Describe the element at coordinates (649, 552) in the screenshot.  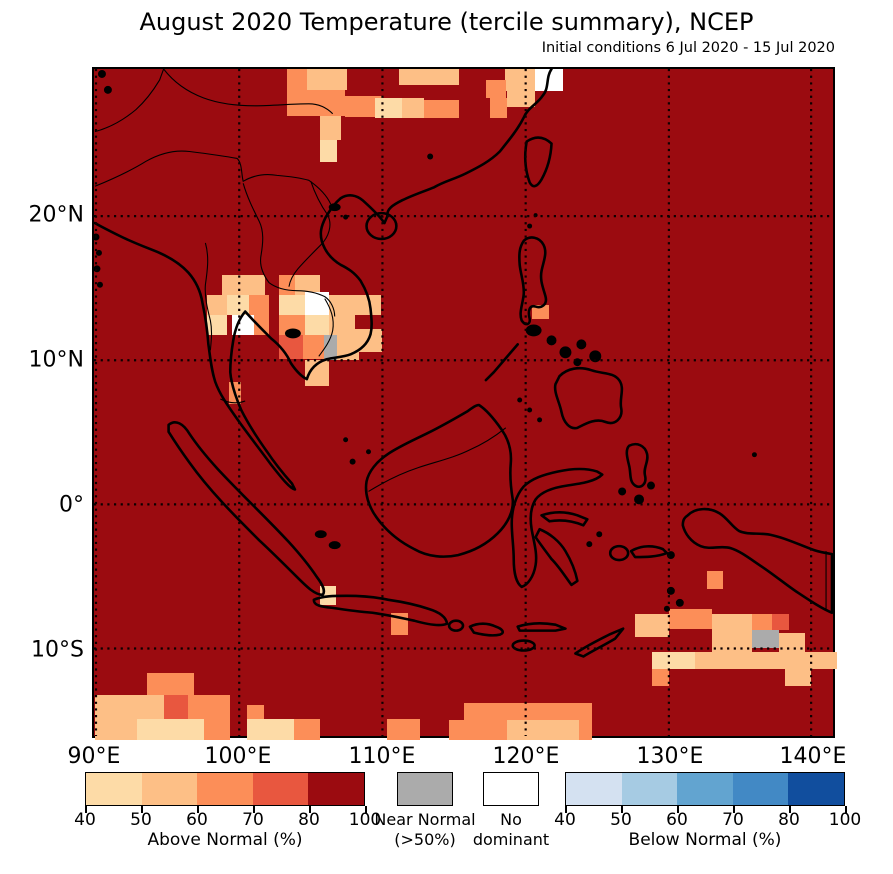
I see `coast-seram` at that location.